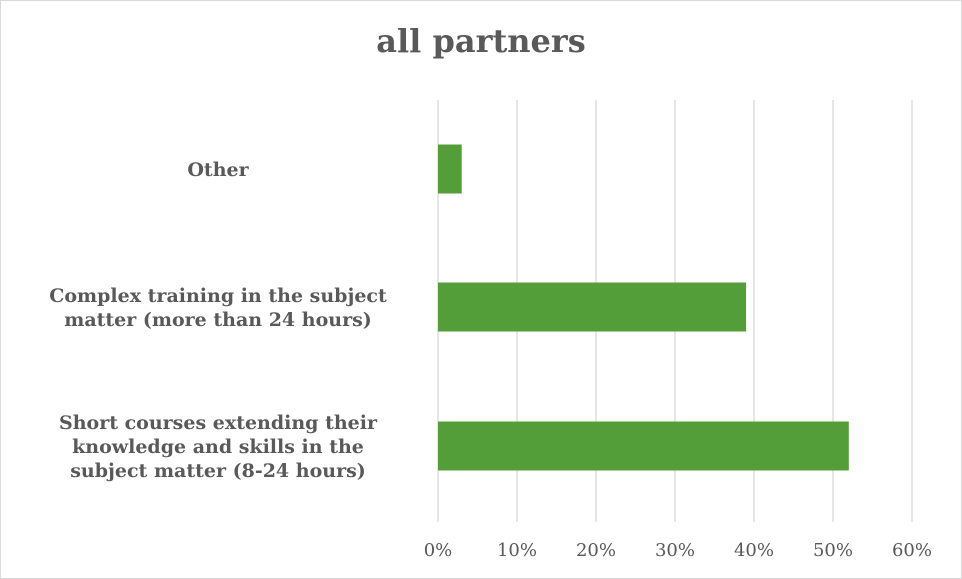  I want to click on x-tick-labels: 0% 10% 20% 30% 40% 50% 60%, so click(678, 550).